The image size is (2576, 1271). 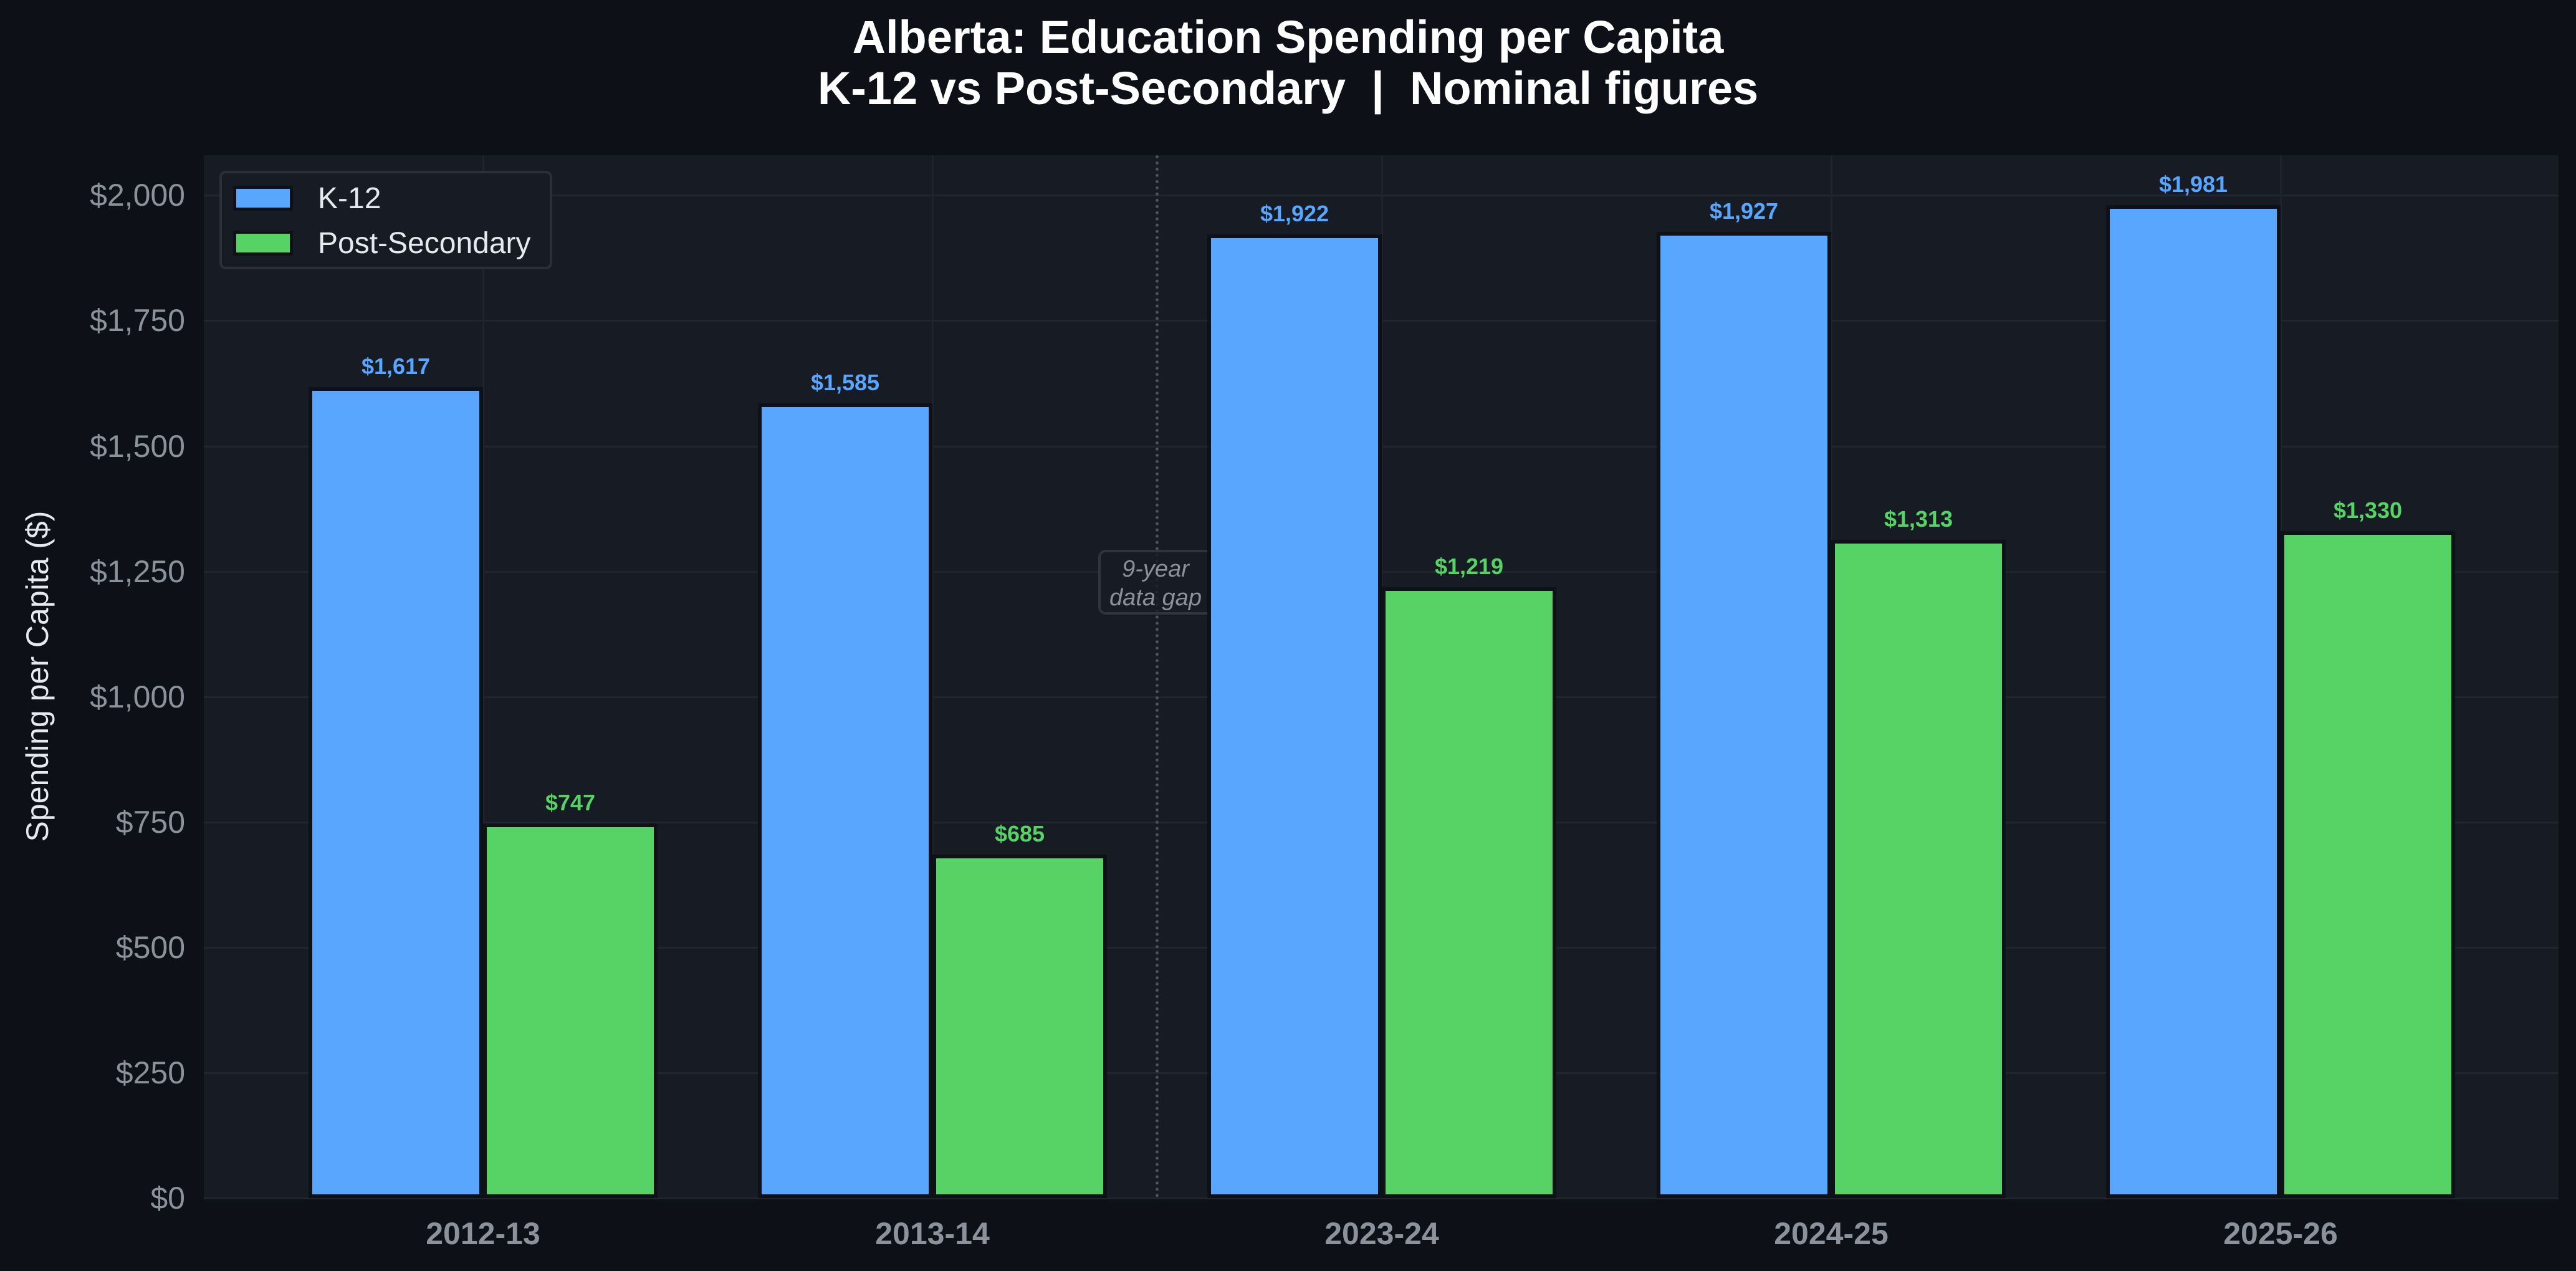 What do you see at coordinates (150, 822) in the screenshot?
I see `y-tick-label: $750` at bounding box center [150, 822].